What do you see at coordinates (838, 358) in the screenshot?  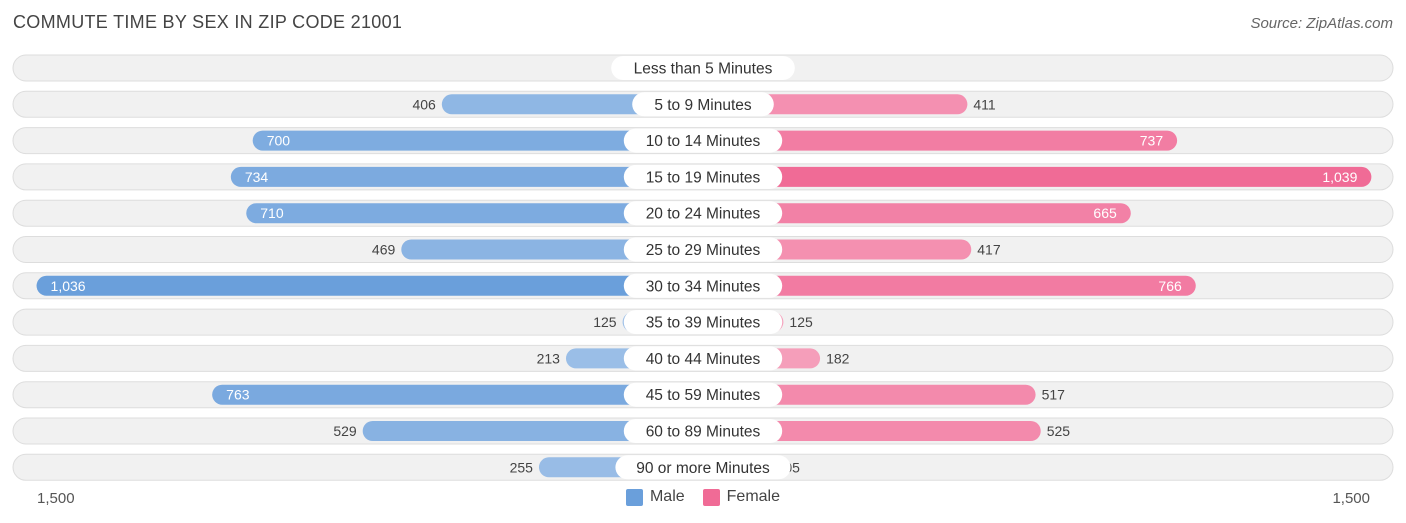 I see `data-label-female: 182` at bounding box center [838, 358].